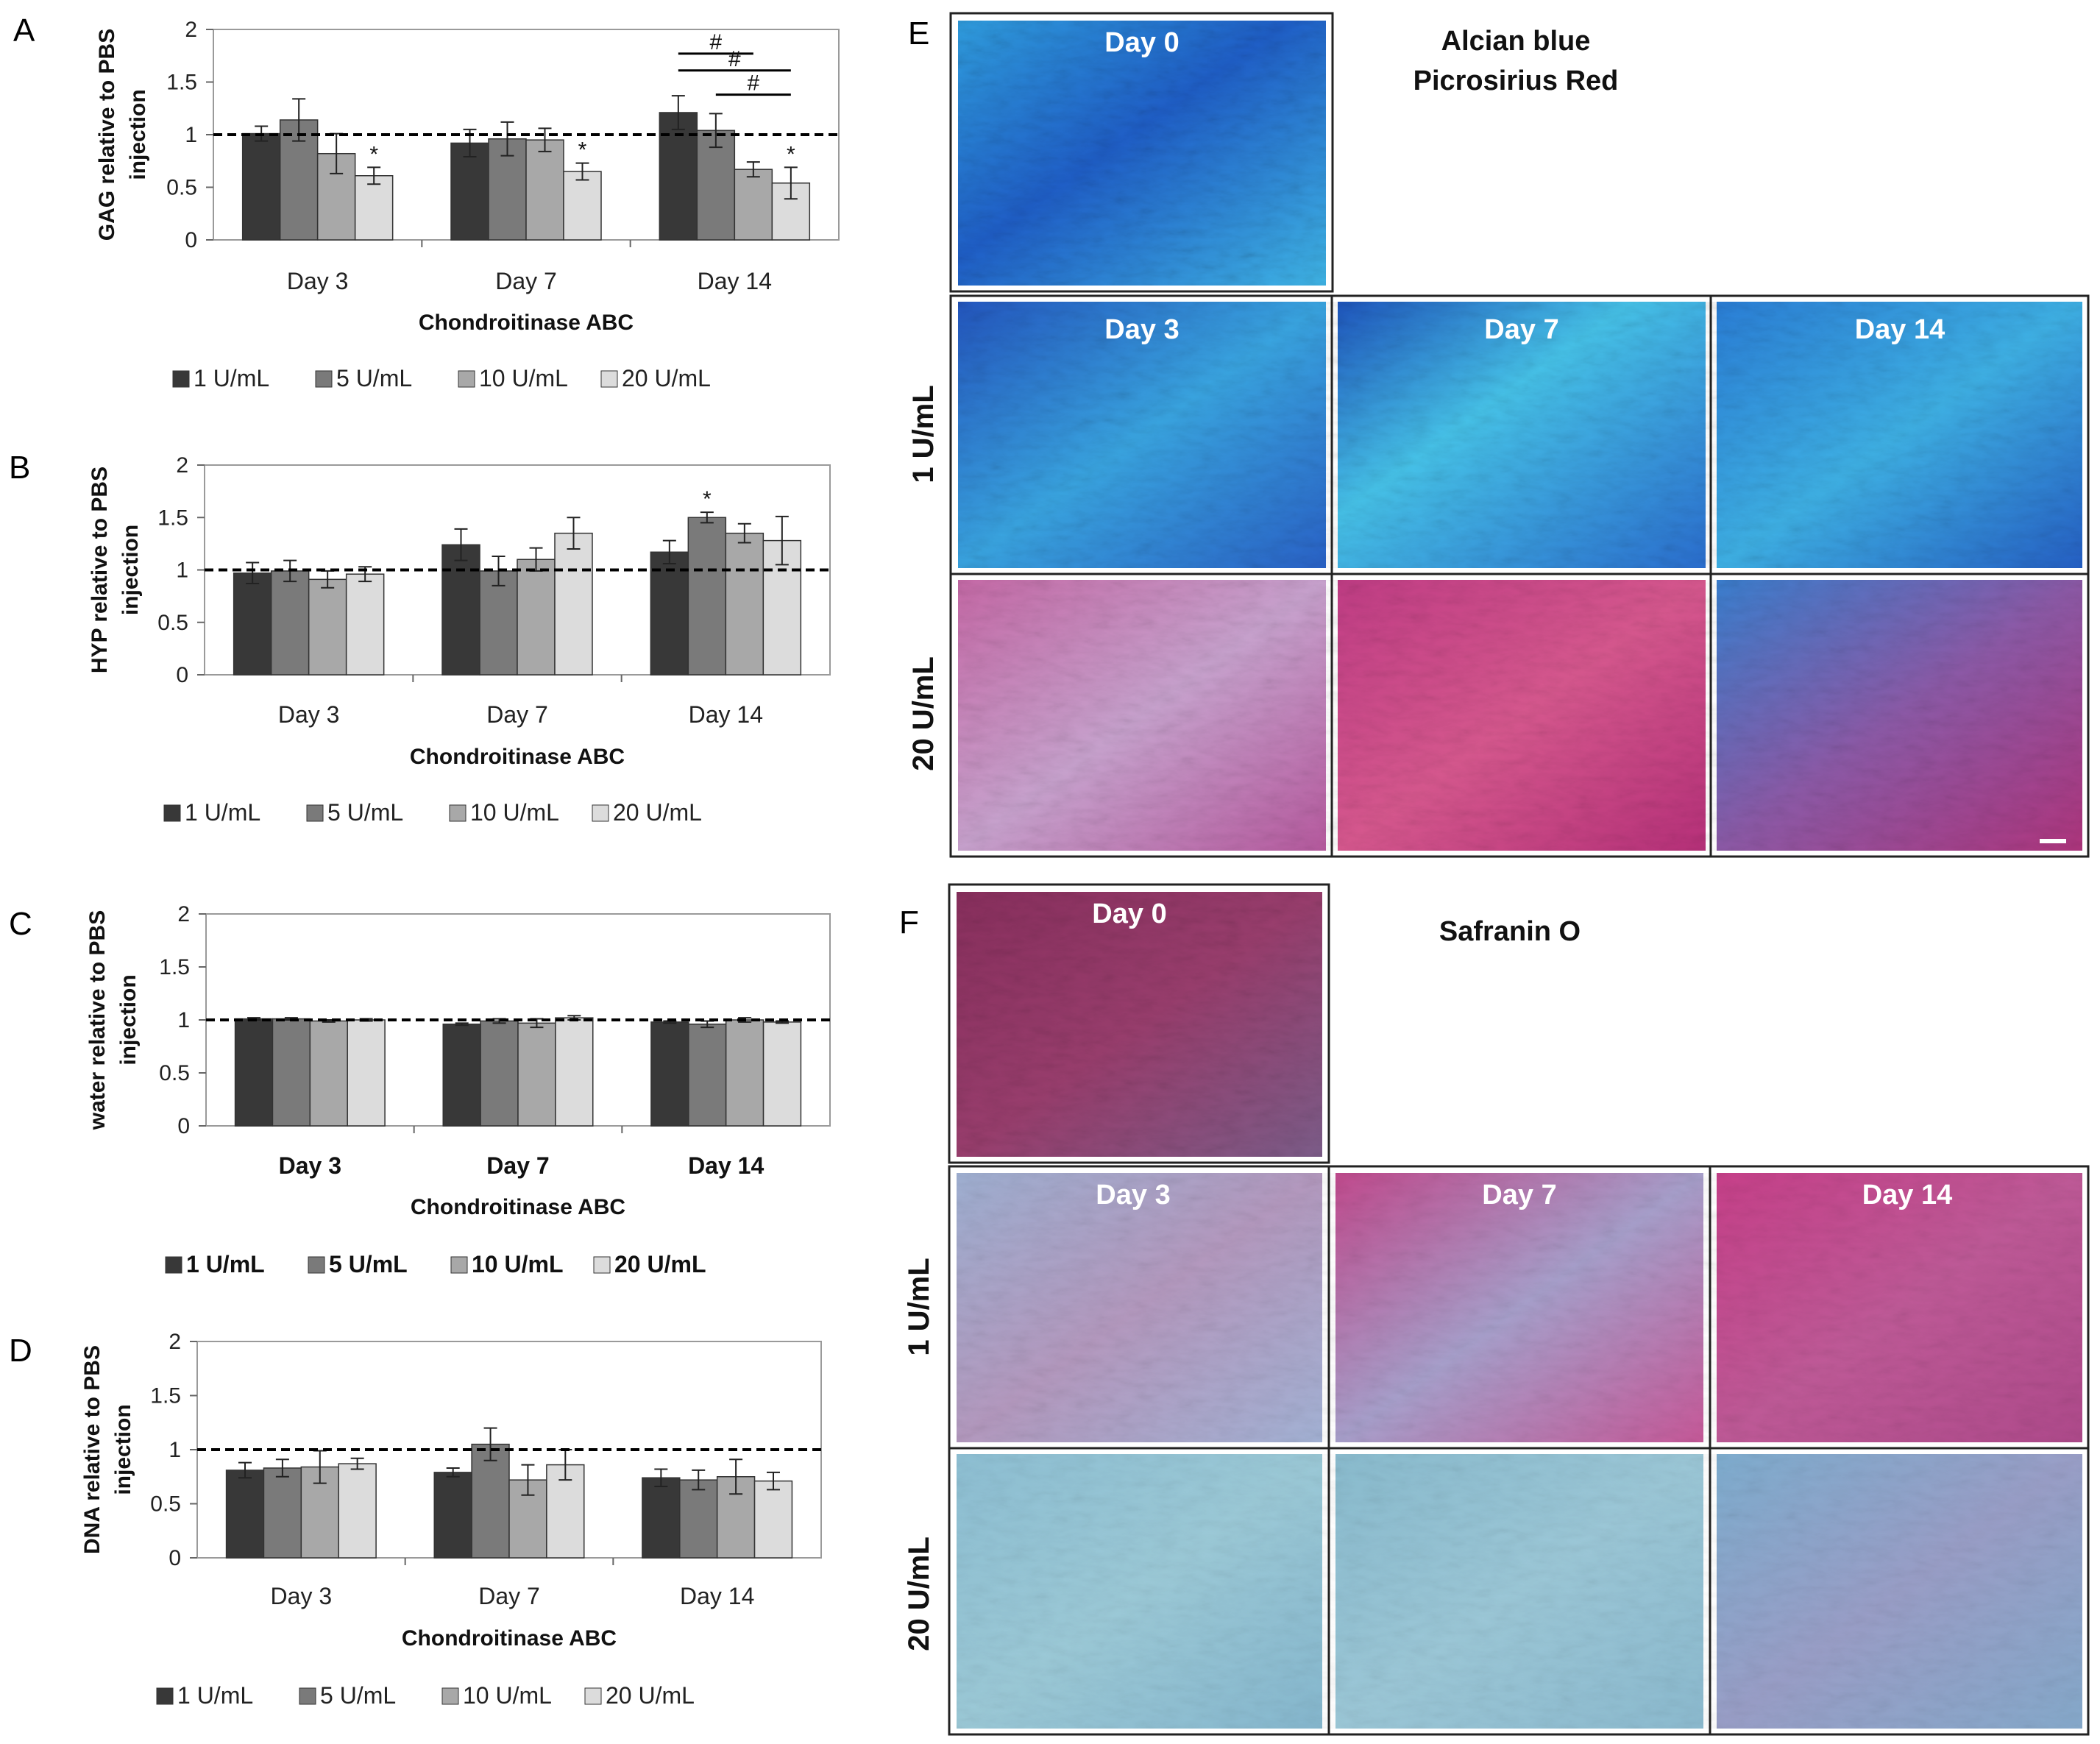  I want to click on stain-title-safranin: Safranin O, so click(1510, 931).